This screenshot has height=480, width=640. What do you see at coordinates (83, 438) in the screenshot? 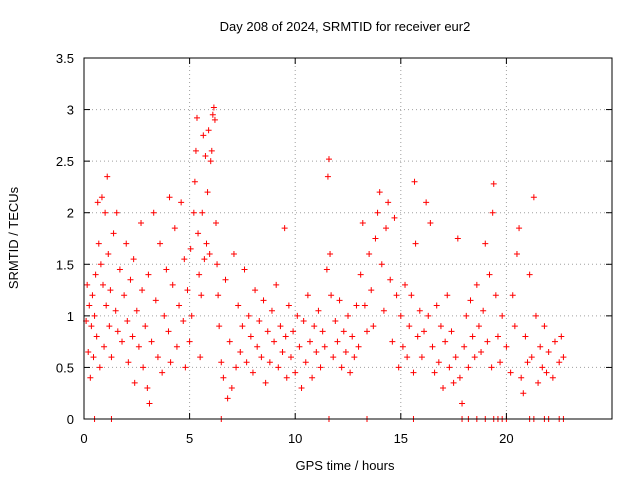
I see `x-tick-label: 0` at bounding box center [83, 438].